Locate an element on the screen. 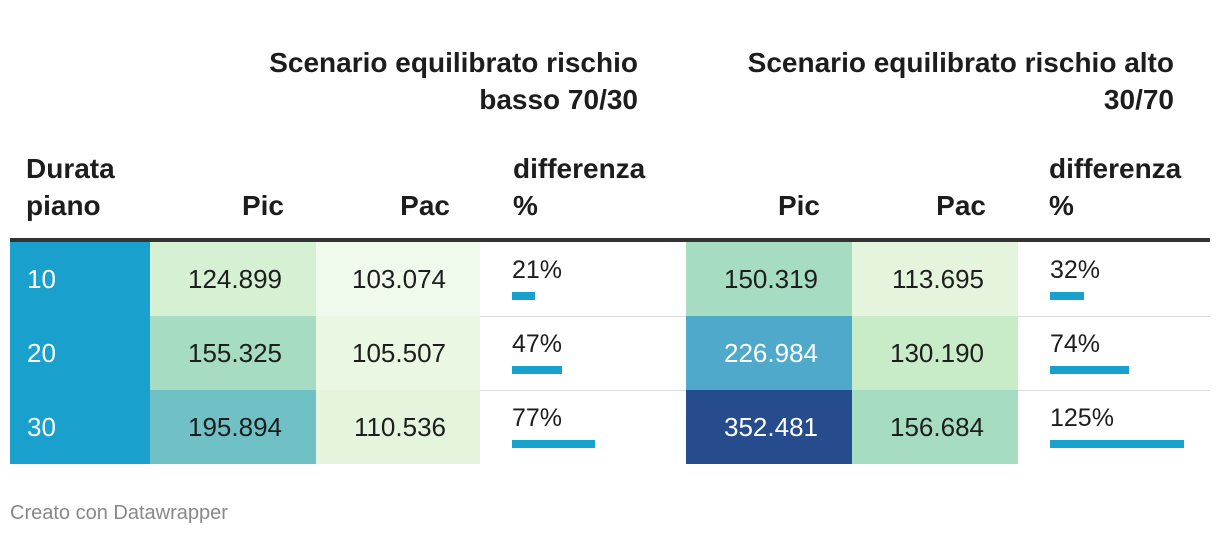 Image resolution: width=1220 pixels, height=538 pixels. high-pac-cell: 130.190 is located at coordinates (935, 353).